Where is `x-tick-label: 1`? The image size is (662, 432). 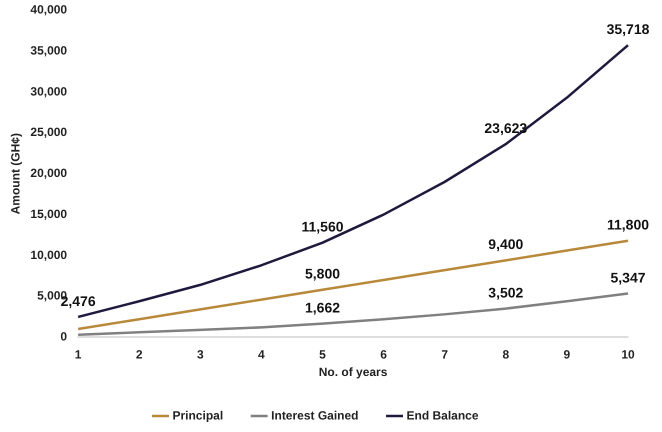 x-tick-label: 1 is located at coordinates (78, 355).